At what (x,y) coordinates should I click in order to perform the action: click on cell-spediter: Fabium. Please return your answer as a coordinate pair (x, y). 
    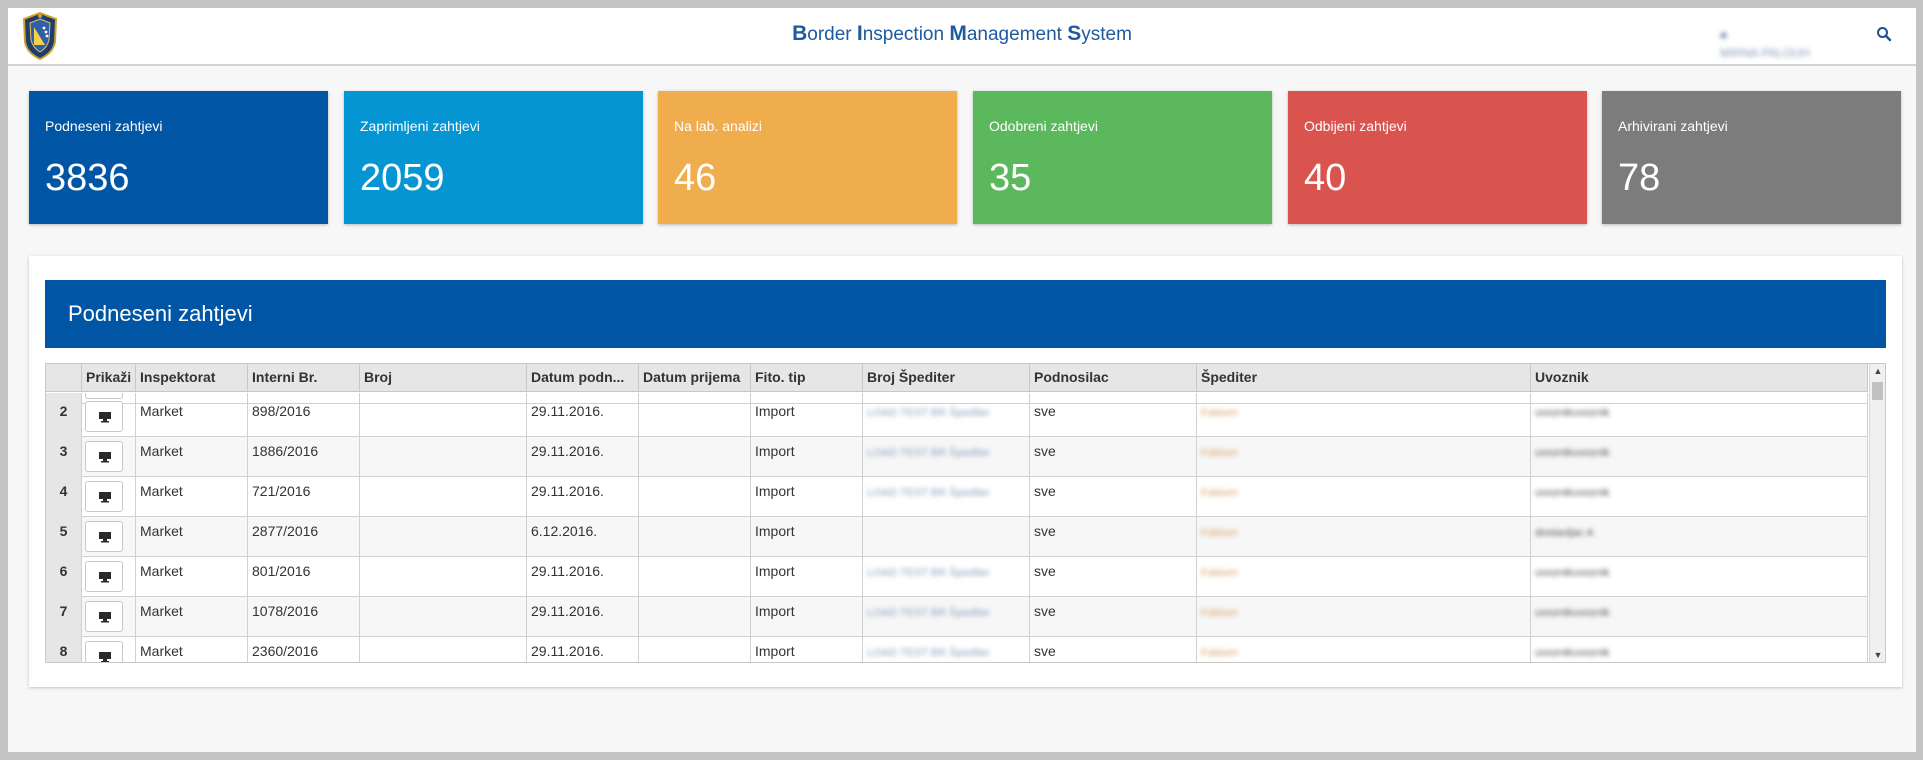
    Looking at the image, I should click on (1364, 649).